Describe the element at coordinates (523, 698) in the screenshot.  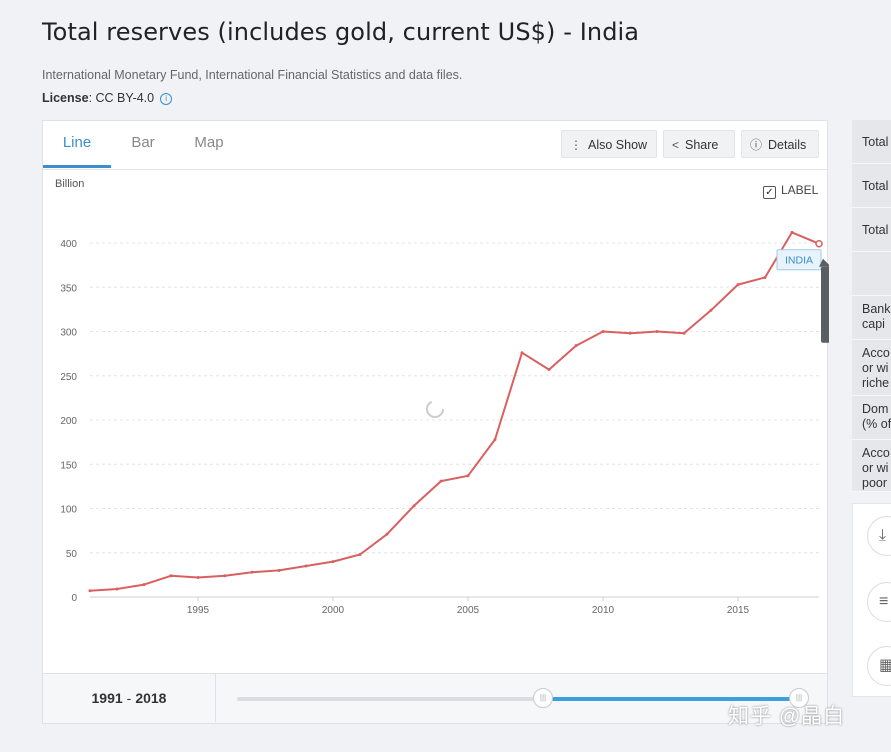
I see `range-slider: ||| |||` at that location.